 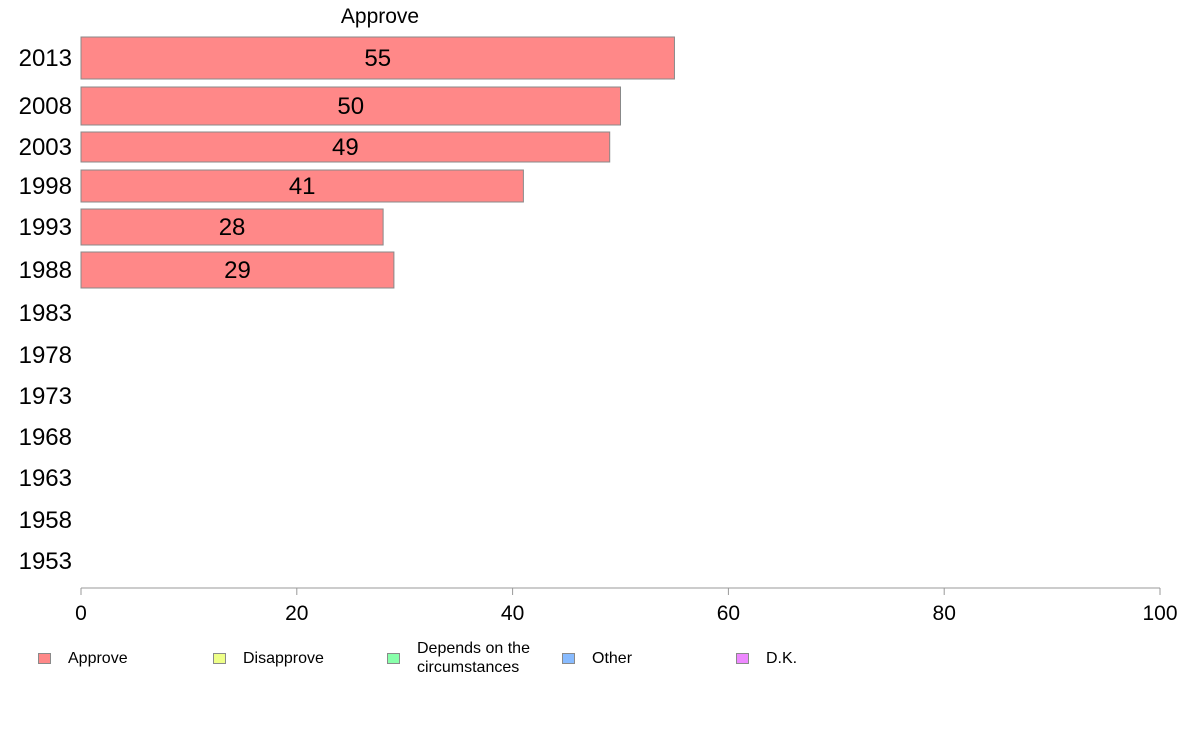 What do you see at coordinates (473, 658) in the screenshot?
I see `legend-label-depends: Depends on the circumstances` at bounding box center [473, 658].